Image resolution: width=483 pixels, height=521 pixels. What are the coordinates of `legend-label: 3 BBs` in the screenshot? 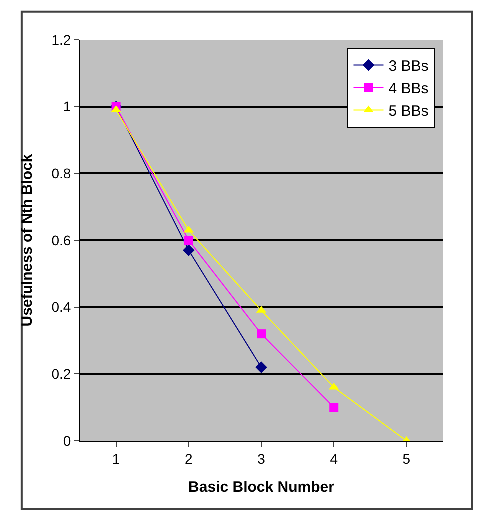 It's located at (408, 67).